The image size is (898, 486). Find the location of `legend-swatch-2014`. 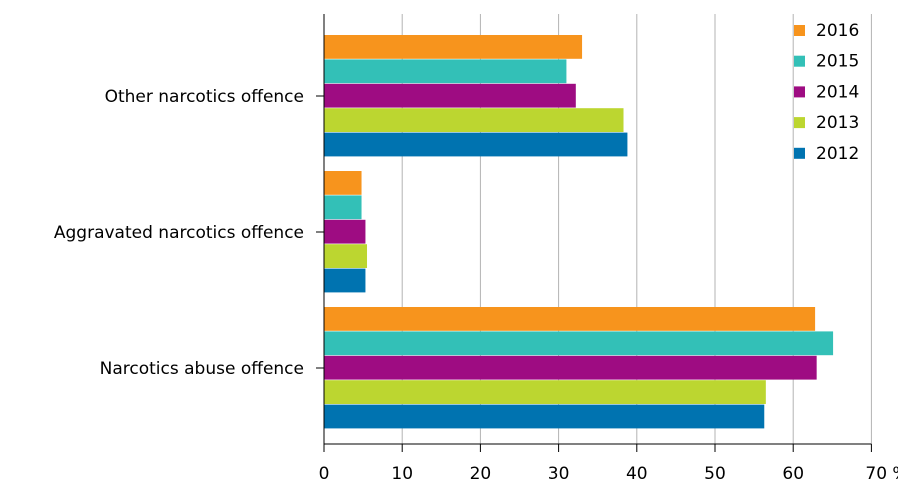

legend-swatch-2014 is located at coordinates (799, 92).